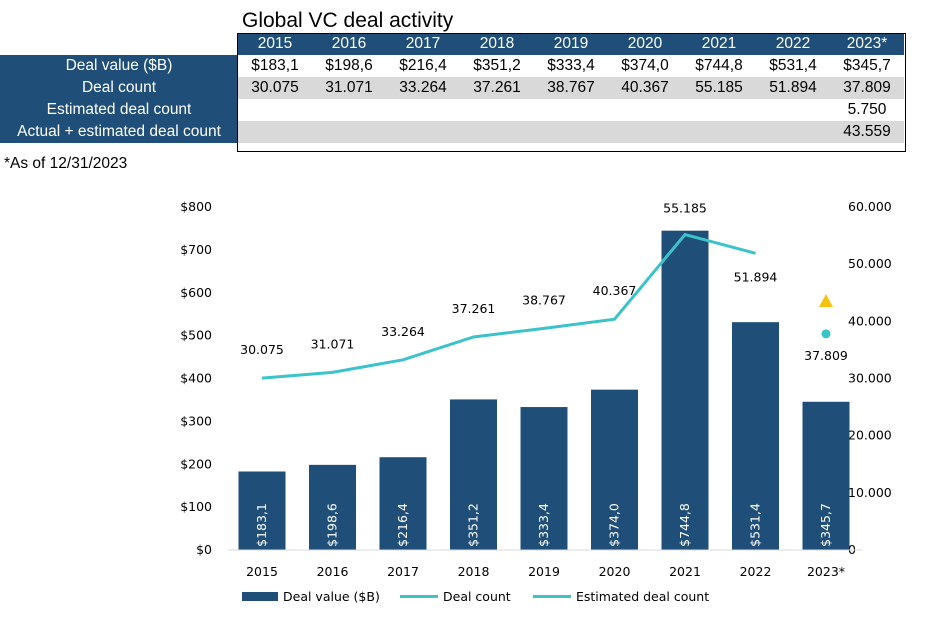 Image resolution: width=937 pixels, height=617 pixels. I want to click on table-cell: 51.894, so click(793, 88).